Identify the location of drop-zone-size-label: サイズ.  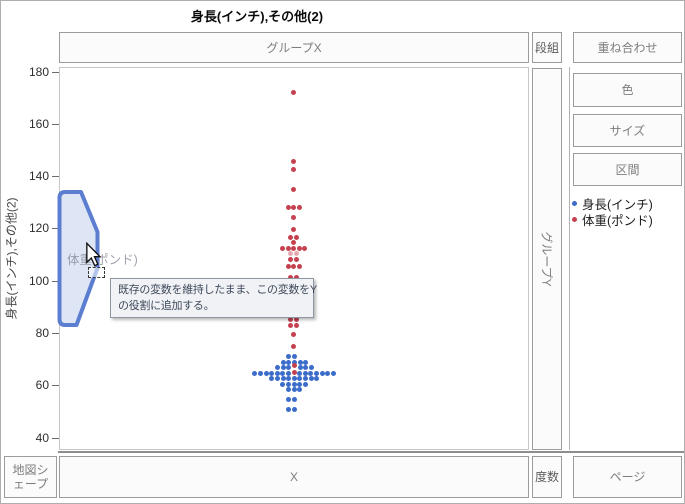
(627, 130).